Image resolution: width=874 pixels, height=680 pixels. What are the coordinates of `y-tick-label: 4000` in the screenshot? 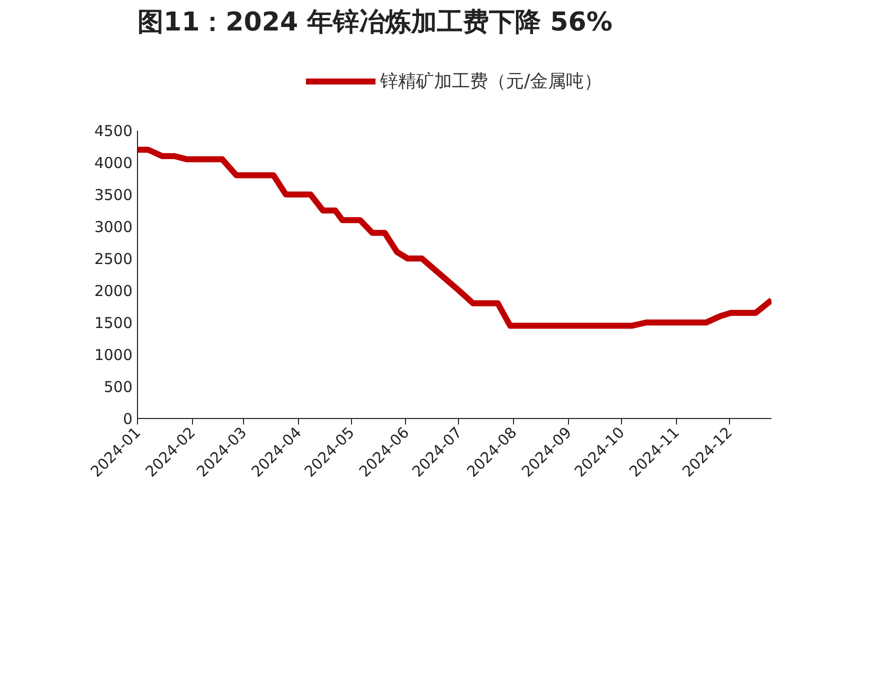 It's located at (113, 163).